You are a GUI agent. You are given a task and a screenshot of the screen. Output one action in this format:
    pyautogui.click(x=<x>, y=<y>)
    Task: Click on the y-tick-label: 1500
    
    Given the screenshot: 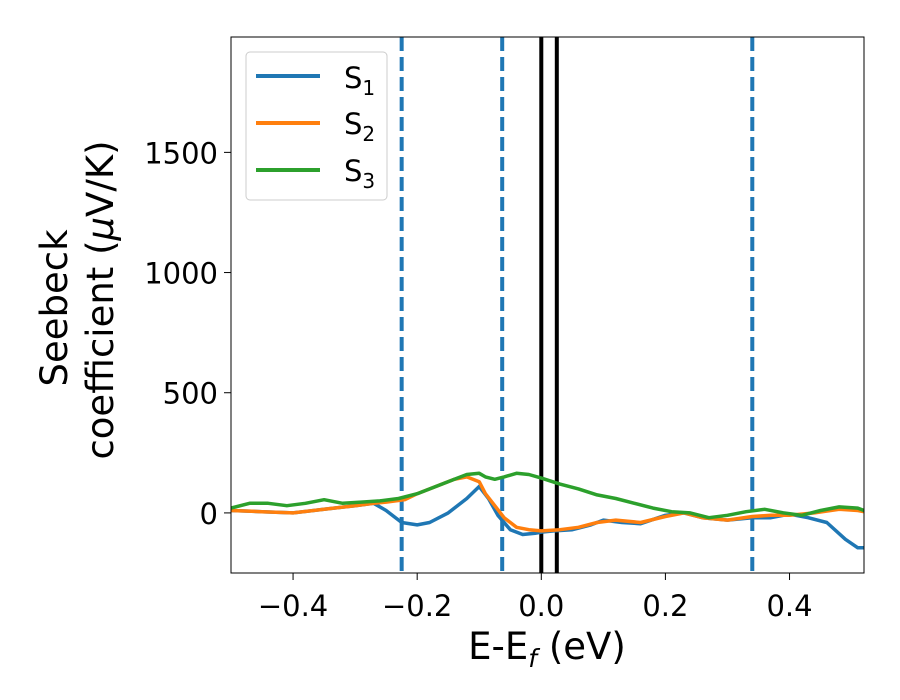 What is the action you would take?
    pyautogui.click(x=181, y=153)
    